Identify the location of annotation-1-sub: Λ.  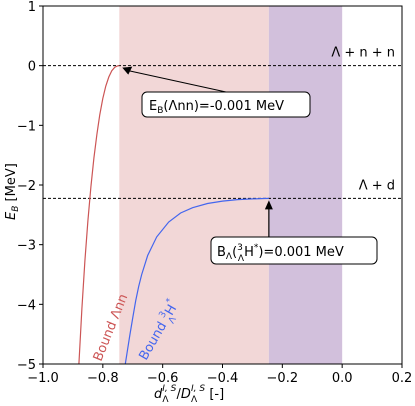
(229, 257).